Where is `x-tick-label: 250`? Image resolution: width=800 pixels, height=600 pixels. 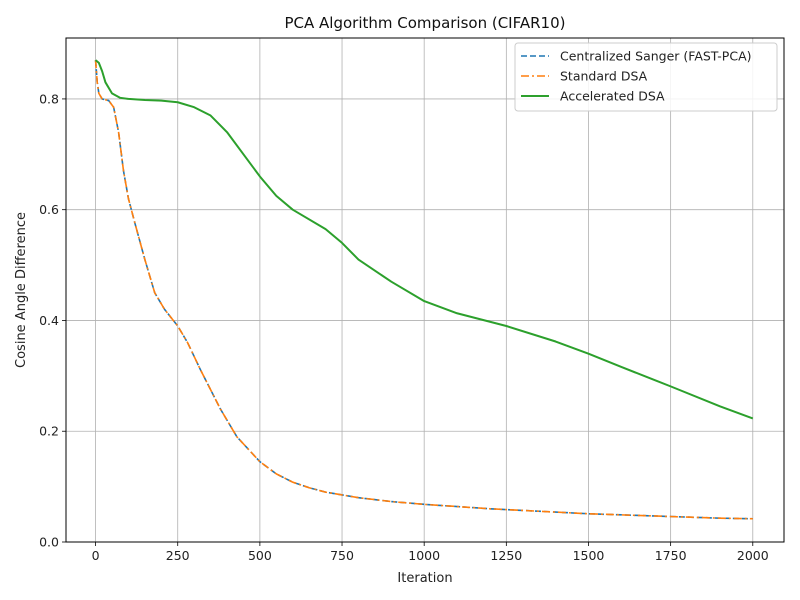 x-tick-label: 250 is located at coordinates (178, 555).